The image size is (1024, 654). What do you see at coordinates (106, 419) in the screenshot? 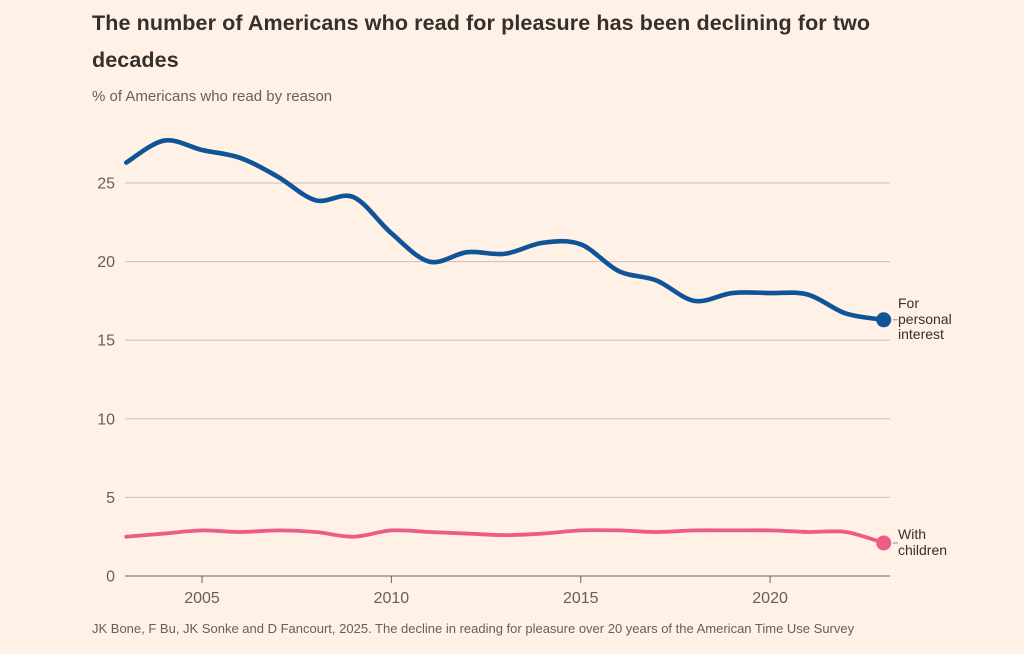
I see `y-tick-label: 10` at bounding box center [106, 419].